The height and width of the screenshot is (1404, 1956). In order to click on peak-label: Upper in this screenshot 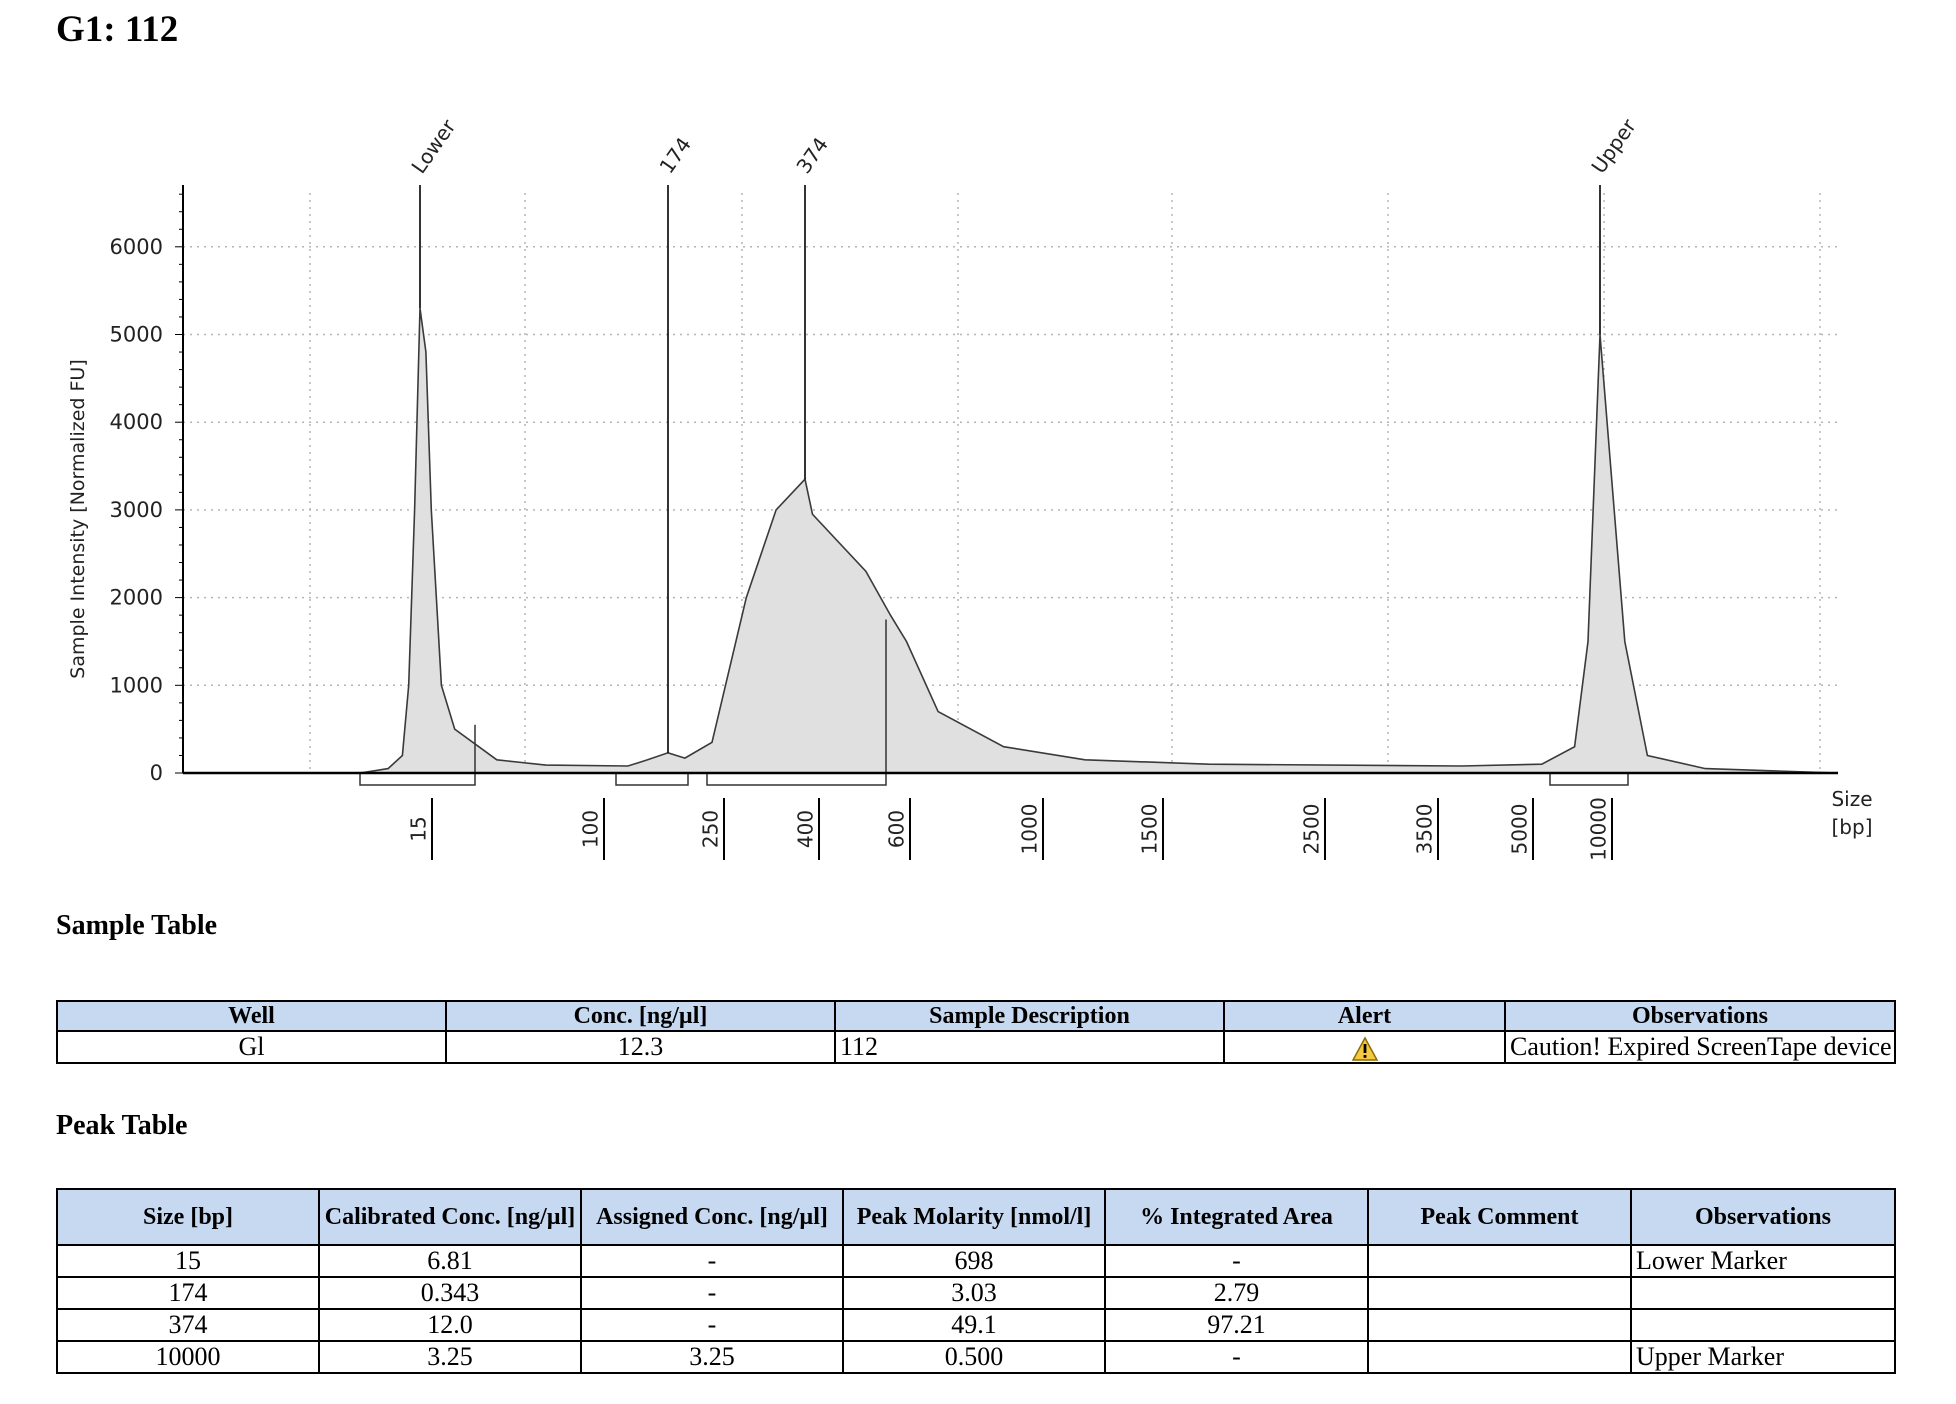, I will do `click(1613, 146)`.